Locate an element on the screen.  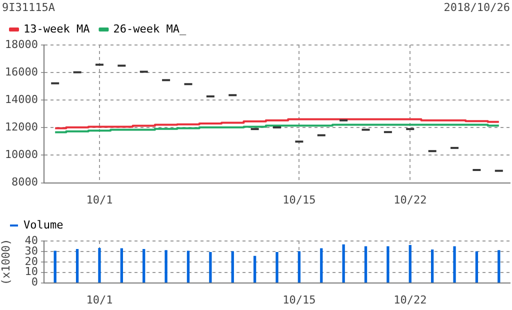
y-tick-label: 12000 is located at coordinates (21, 127).